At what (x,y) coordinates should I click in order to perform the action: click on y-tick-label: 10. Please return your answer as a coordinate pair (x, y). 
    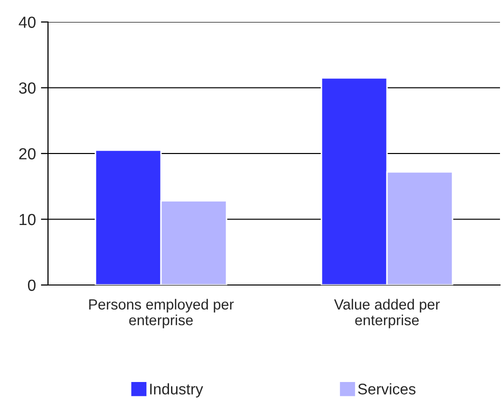
    Looking at the image, I should click on (28, 220).